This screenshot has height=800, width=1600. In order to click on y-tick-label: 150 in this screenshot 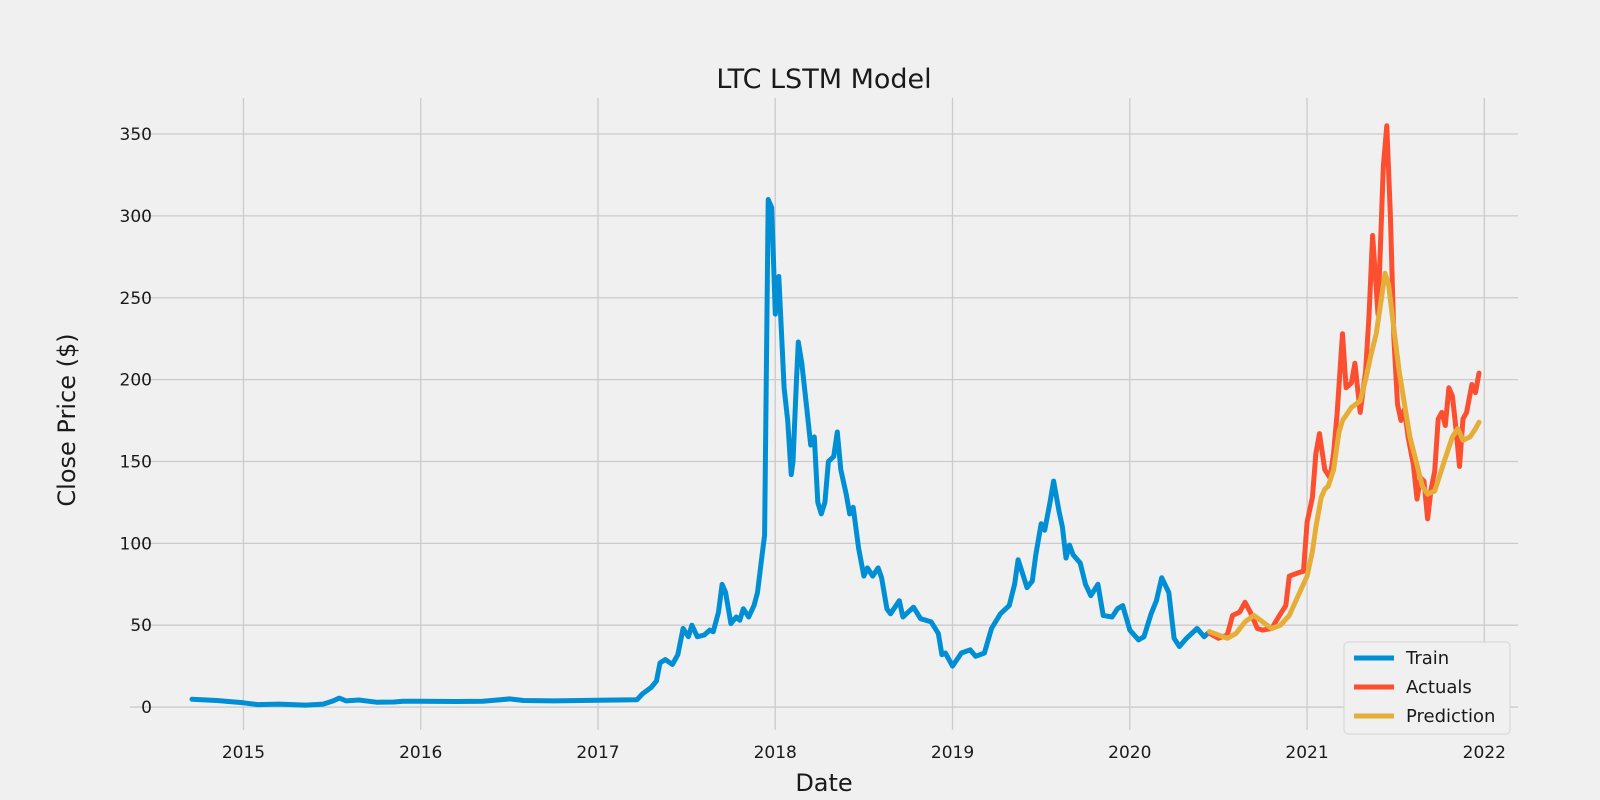, I will do `click(136, 462)`.